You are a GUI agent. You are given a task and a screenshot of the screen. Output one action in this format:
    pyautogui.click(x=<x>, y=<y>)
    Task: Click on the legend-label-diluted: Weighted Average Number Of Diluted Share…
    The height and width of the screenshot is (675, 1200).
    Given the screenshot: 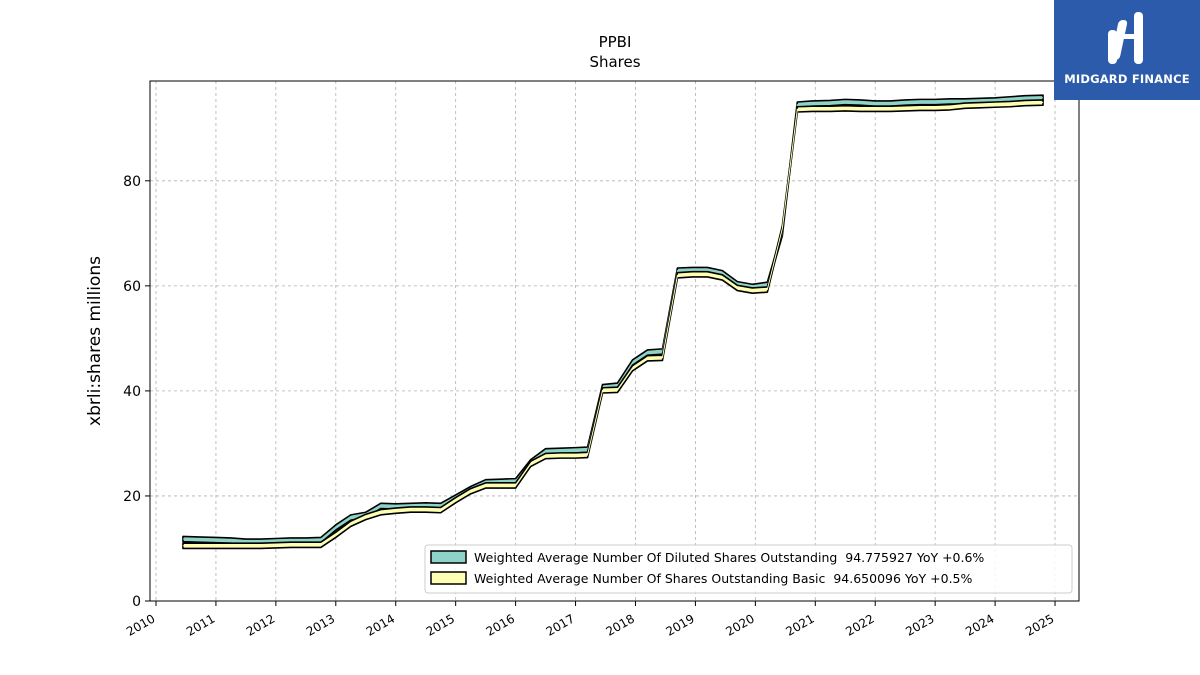 What is the action you would take?
    pyautogui.click(x=729, y=557)
    